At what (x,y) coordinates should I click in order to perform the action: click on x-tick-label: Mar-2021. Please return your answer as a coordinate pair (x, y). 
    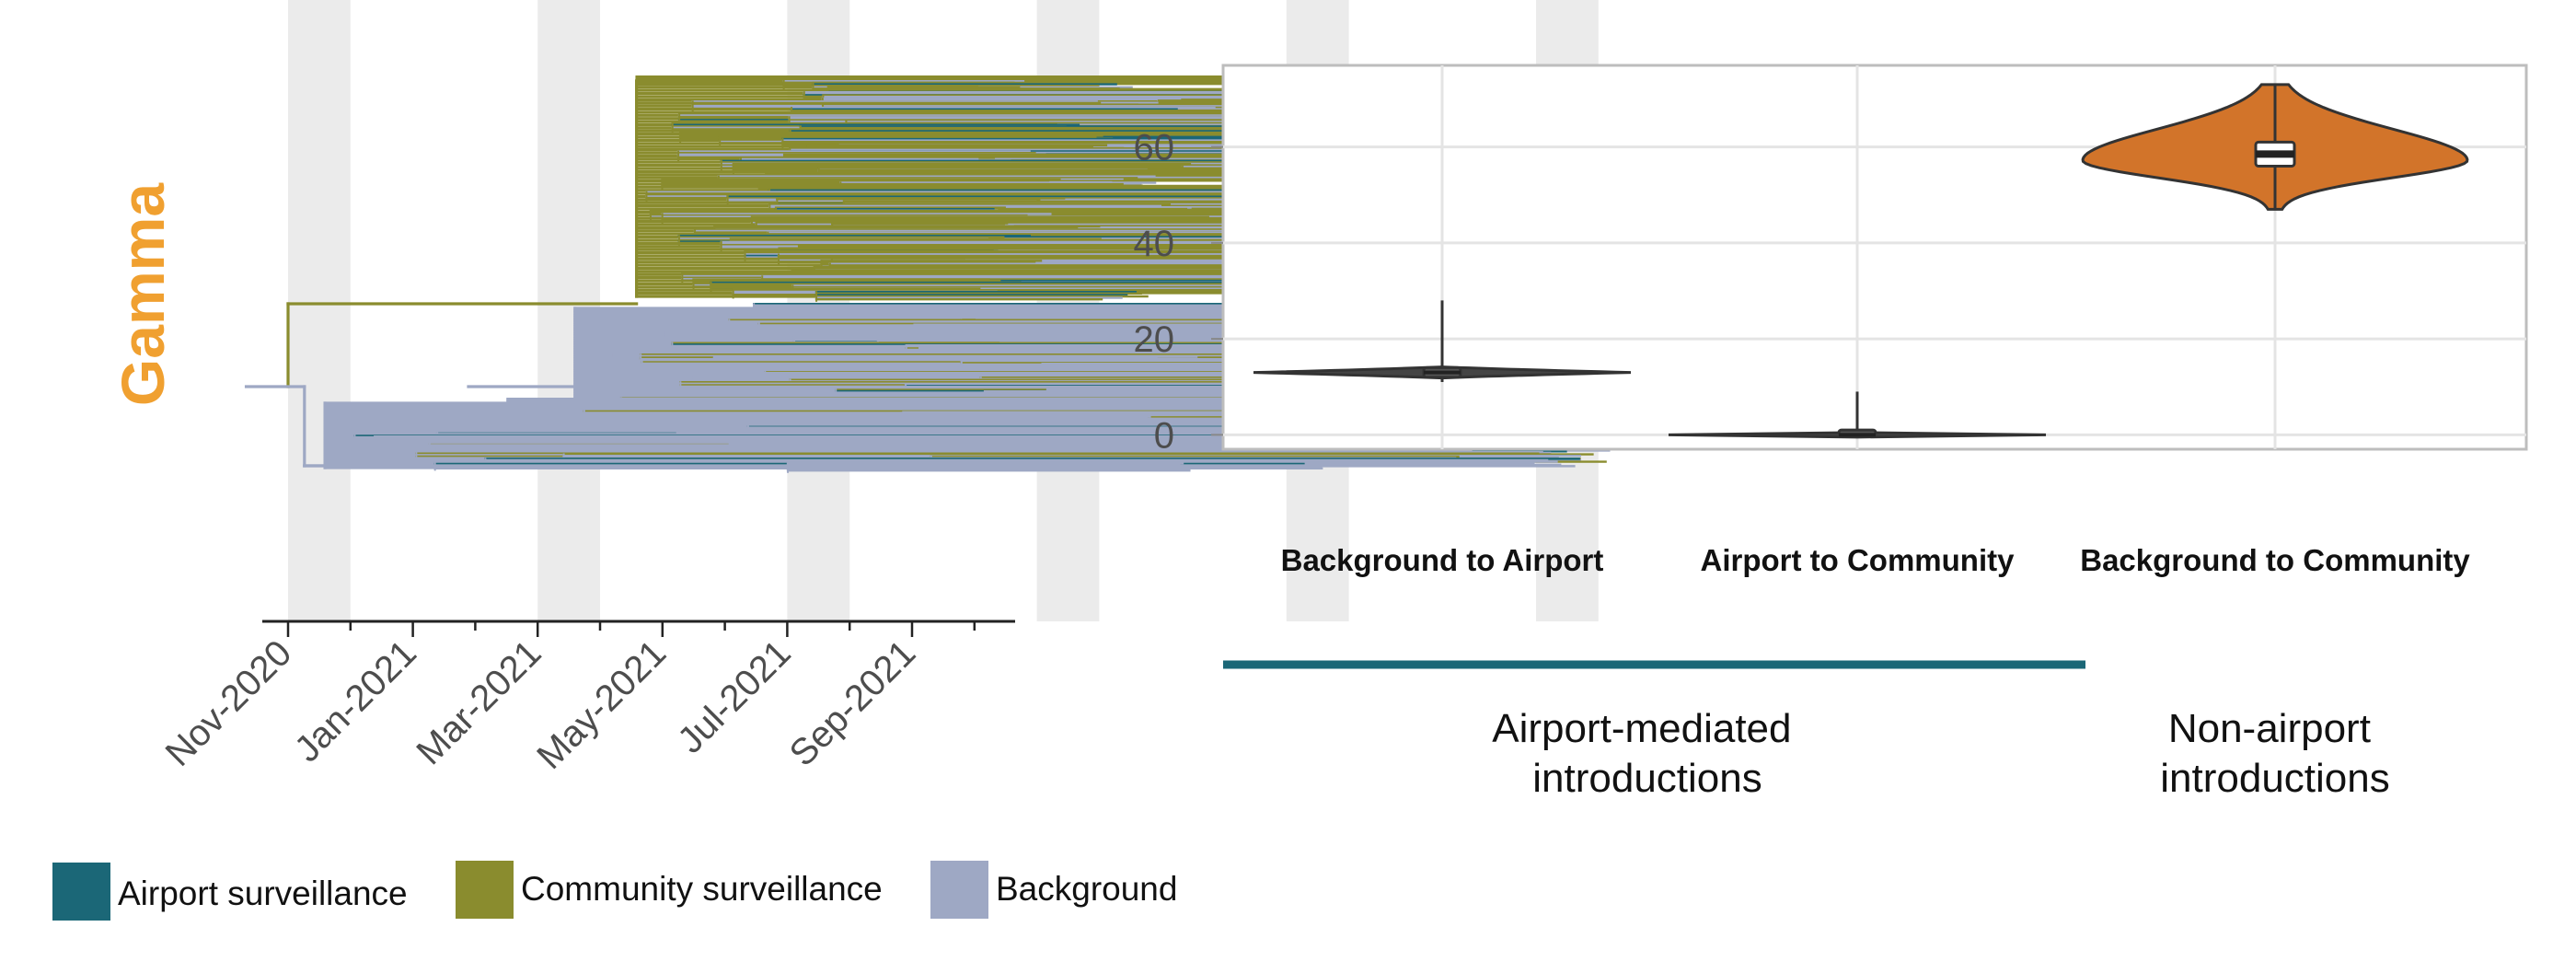
    Looking at the image, I should click on (479, 702).